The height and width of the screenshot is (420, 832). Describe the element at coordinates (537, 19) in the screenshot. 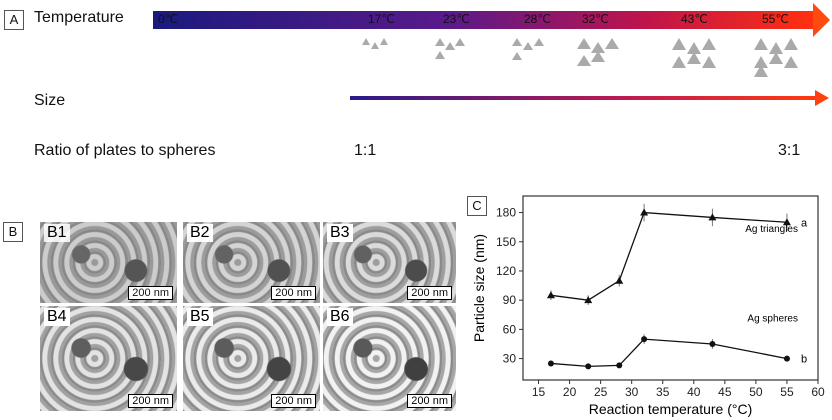

I see `temperature-tick: 28℃` at that location.